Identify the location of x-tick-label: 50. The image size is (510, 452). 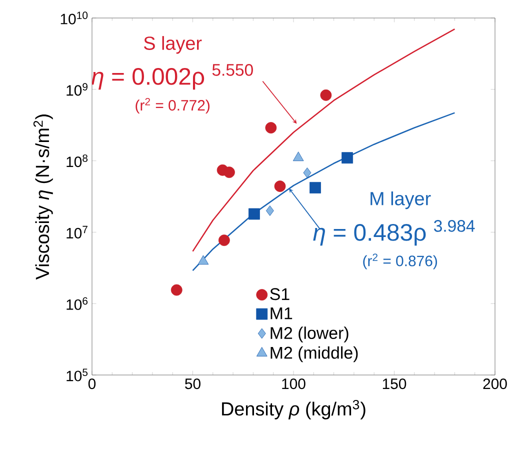
(192, 384).